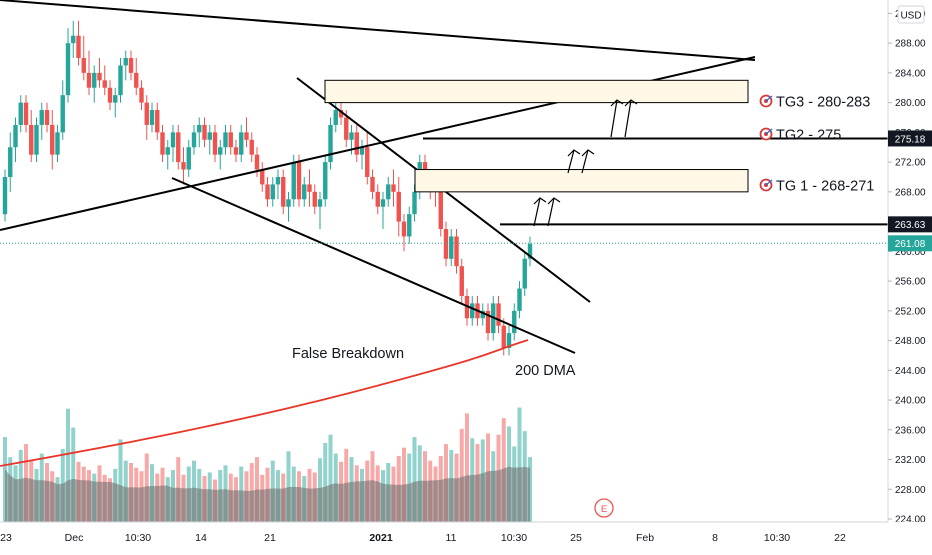 This screenshot has width=932, height=555. I want to click on earnings-marker: E, so click(604, 508).